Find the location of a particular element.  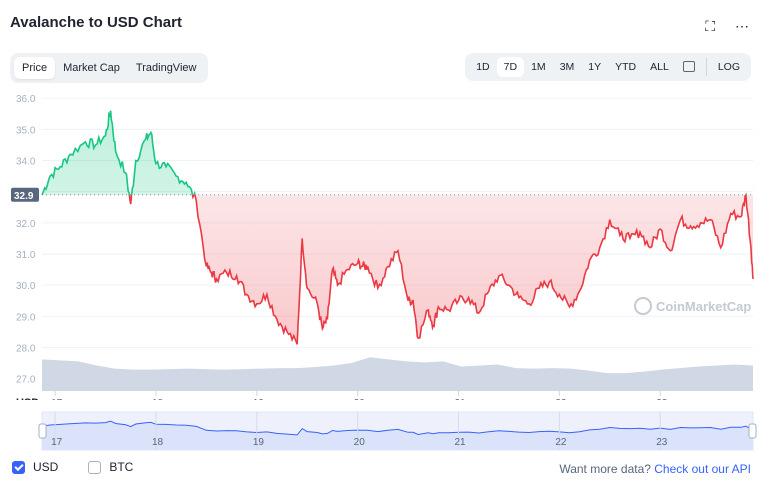

tab-price: Price is located at coordinates (35, 68).